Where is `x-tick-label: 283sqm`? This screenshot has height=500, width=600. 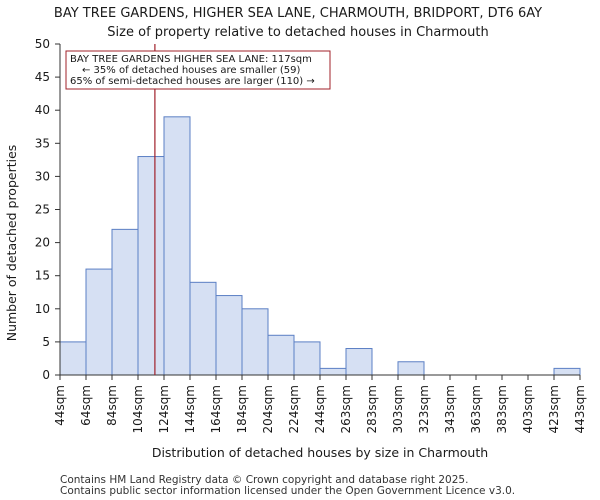 x-tick-label: 283sqm is located at coordinates (372, 409).